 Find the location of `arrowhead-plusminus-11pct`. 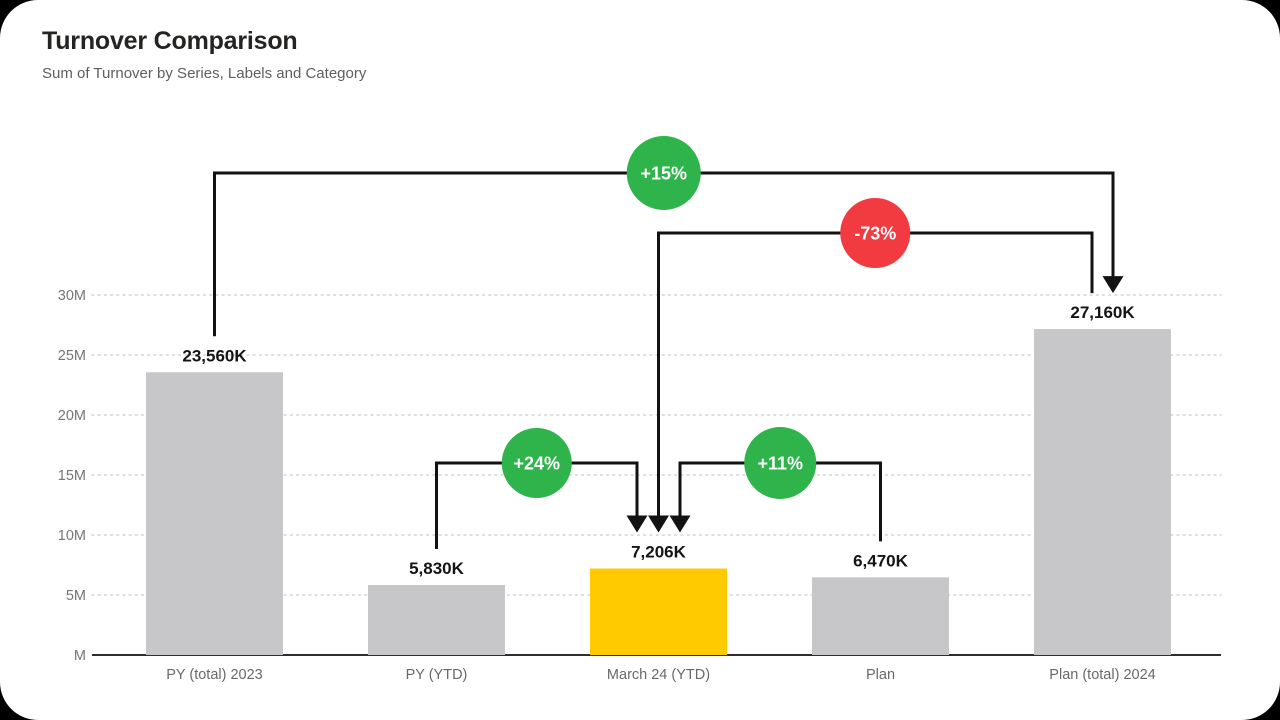

arrowhead-plusminus-11pct is located at coordinates (680, 524).